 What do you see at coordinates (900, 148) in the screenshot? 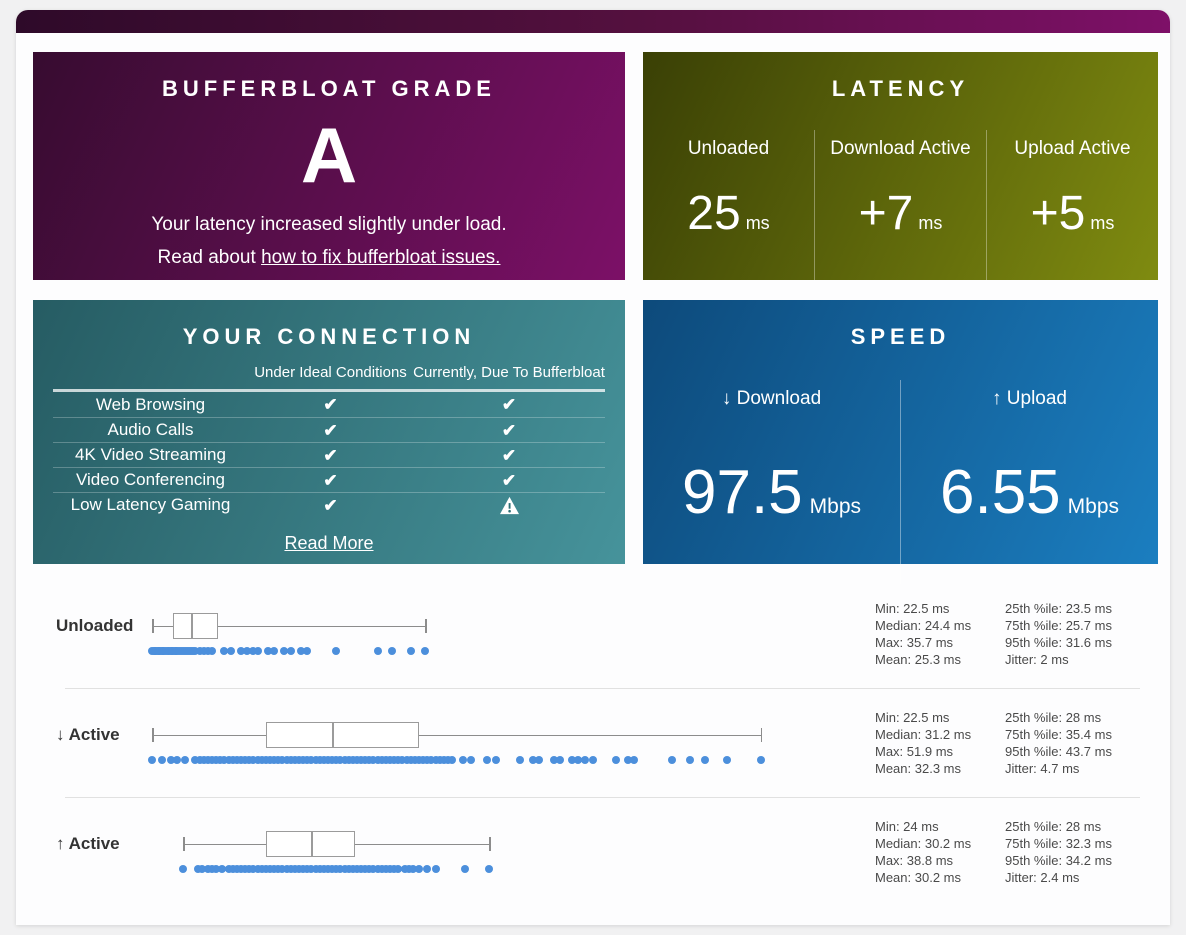
I see `latency-download-active-label: Download Active` at bounding box center [900, 148].